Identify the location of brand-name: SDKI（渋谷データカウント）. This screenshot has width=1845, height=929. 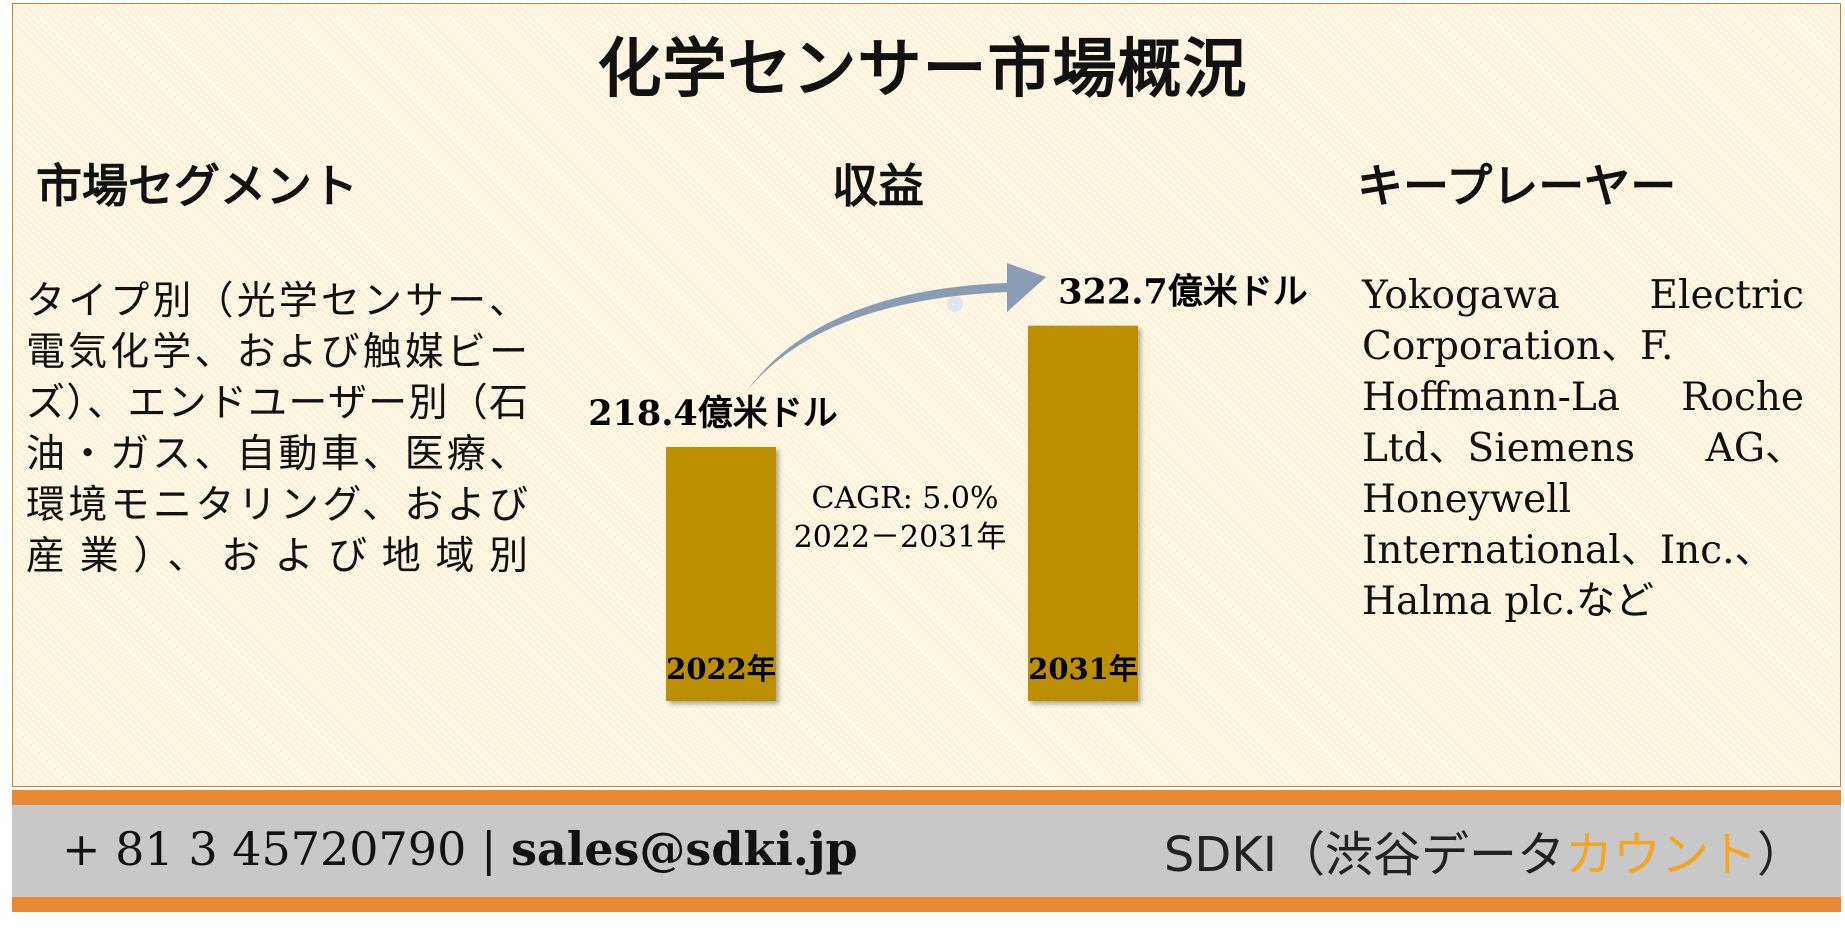
(1484, 850).